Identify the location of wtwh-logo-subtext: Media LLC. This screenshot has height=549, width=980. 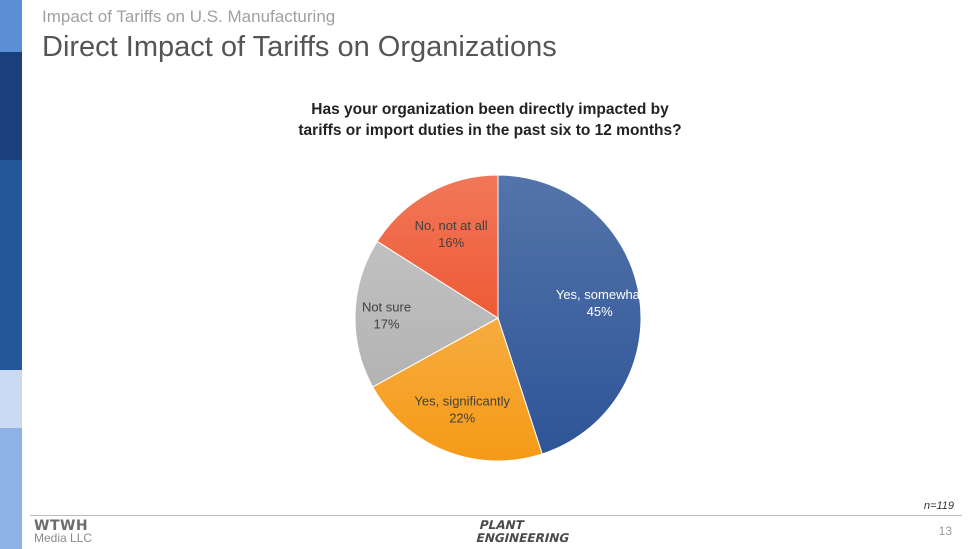
(63, 538).